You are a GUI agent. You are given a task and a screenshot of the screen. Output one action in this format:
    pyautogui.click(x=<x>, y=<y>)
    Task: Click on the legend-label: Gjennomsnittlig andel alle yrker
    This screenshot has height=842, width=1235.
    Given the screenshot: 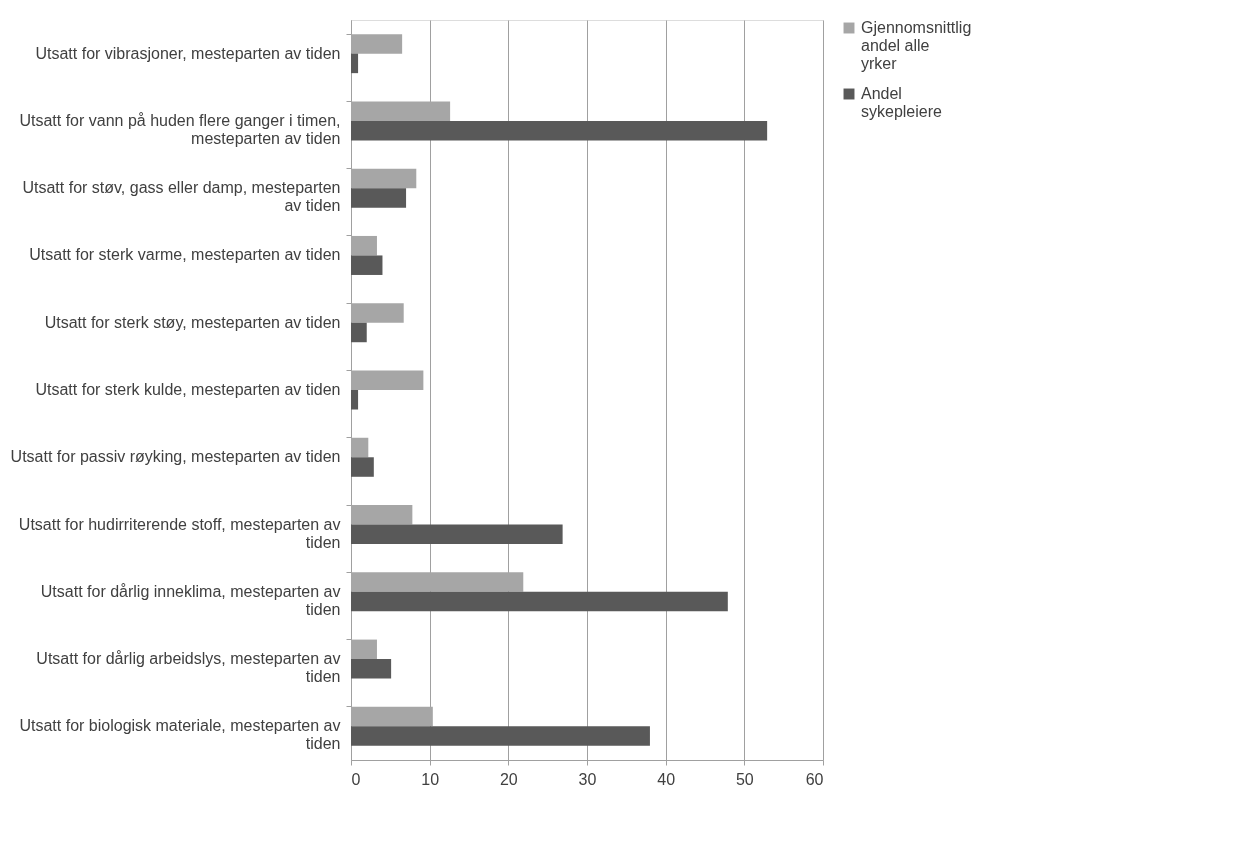 What is the action you would take?
    pyautogui.click(x=916, y=45)
    